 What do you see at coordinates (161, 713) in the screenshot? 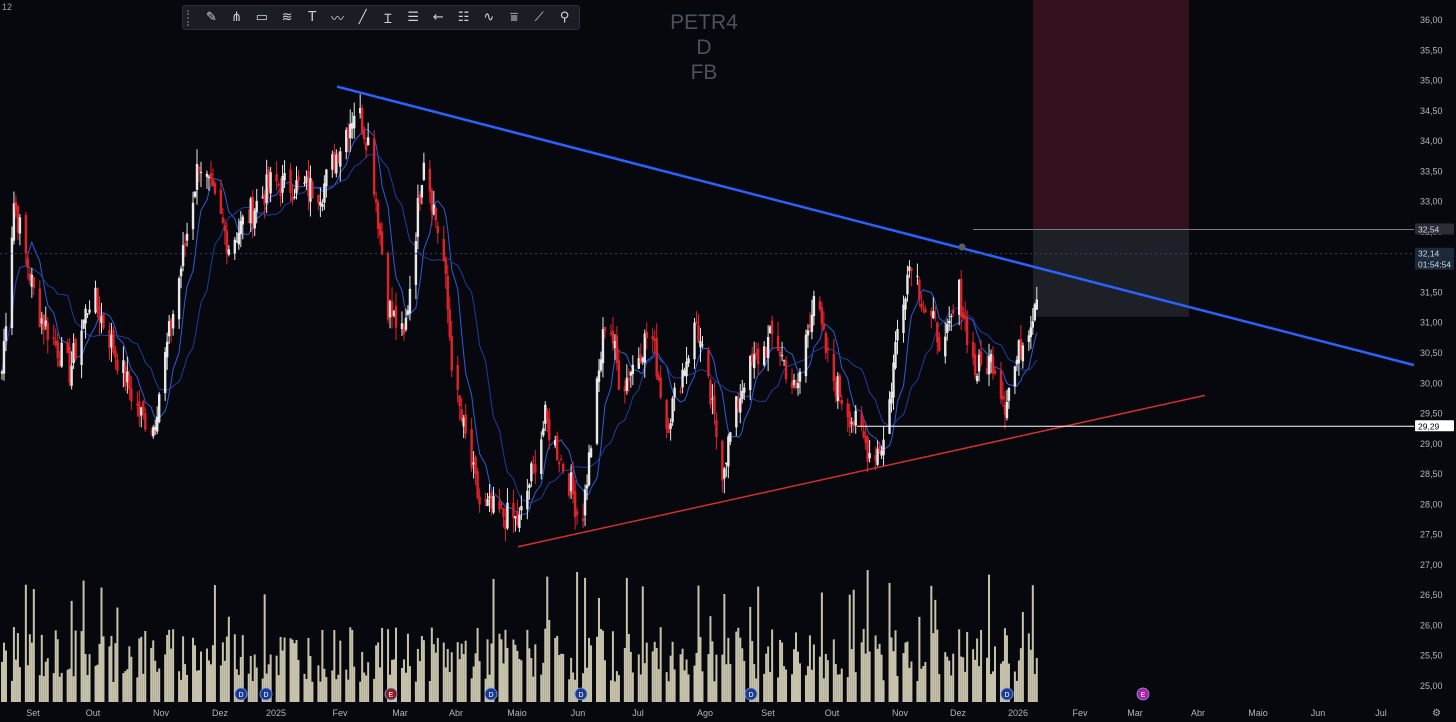
I see `x-tick-label: Nov` at bounding box center [161, 713].